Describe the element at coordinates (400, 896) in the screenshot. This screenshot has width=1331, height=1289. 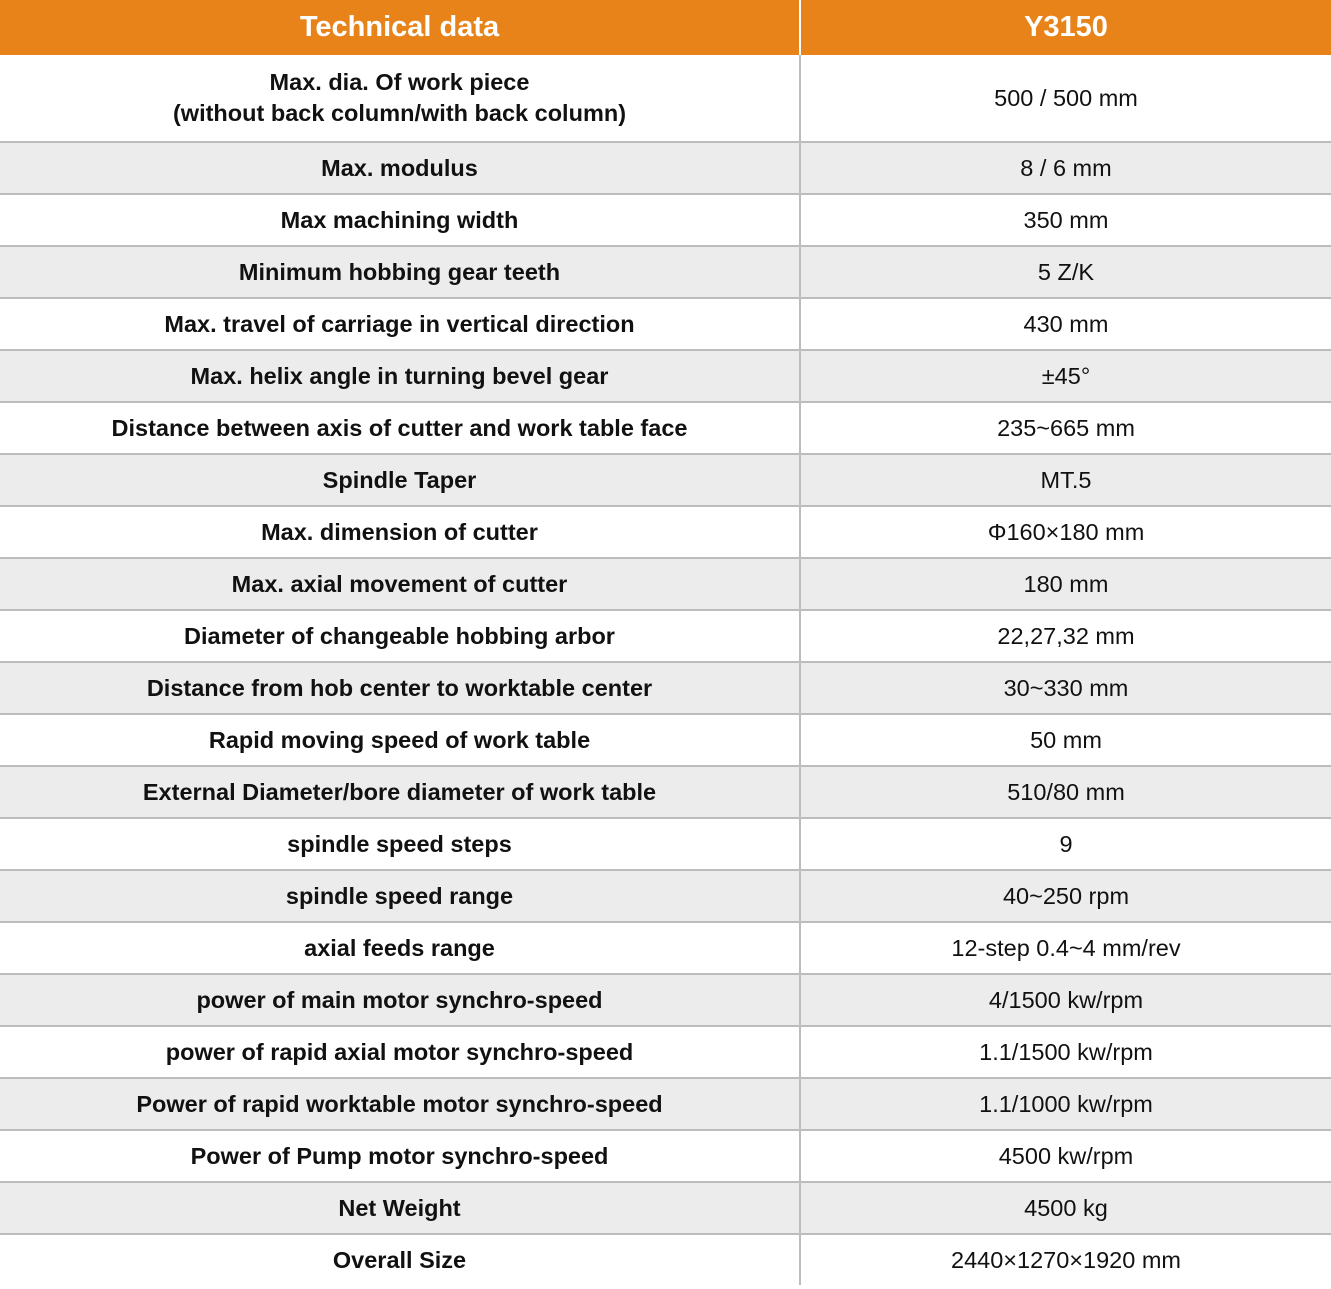
I see `parameter-cell: spindle speed range` at that location.